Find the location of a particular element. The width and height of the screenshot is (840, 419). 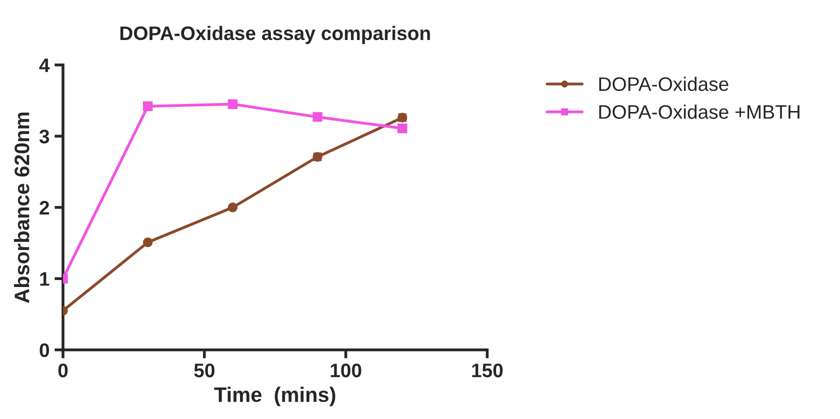

x-axis-title: Time (mins) is located at coordinates (275, 396).